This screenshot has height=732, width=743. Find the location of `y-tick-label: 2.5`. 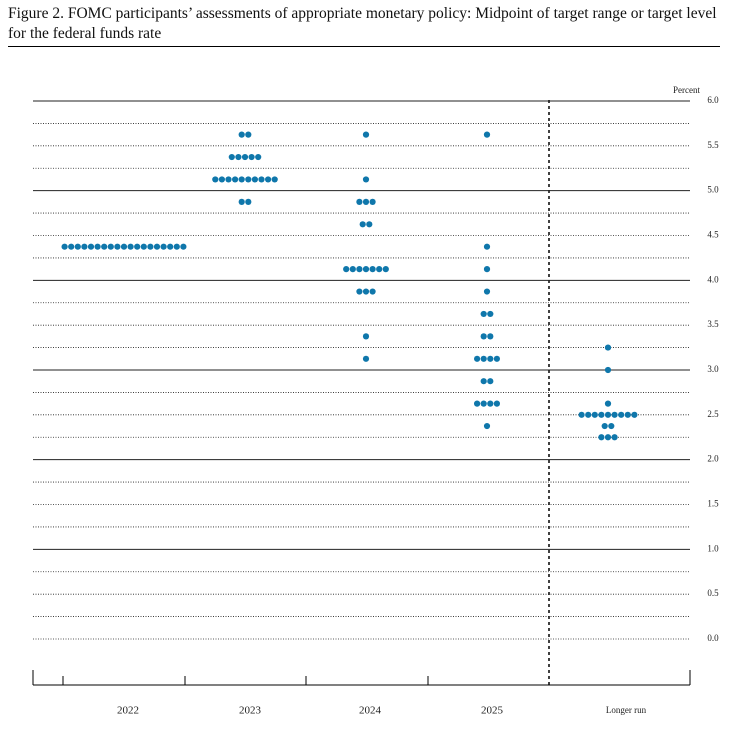

y-tick-label: 2.5 is located at coordinates (713, 414).